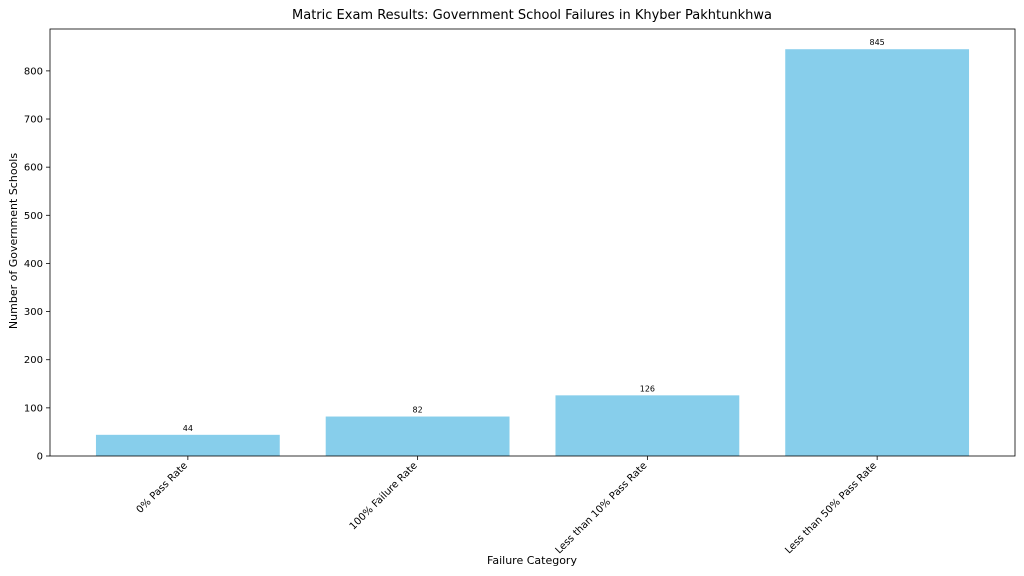 The image size is (1024, 576). What do you see at coordinates (40, 457) in the screenshot?
I see `y-tick-label: 0` at bounding box center [40, 457].